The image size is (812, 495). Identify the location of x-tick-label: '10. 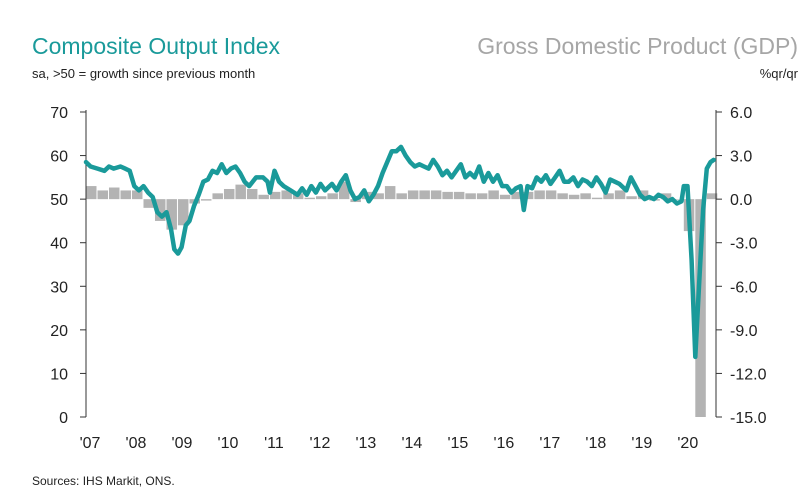
(228, 443).